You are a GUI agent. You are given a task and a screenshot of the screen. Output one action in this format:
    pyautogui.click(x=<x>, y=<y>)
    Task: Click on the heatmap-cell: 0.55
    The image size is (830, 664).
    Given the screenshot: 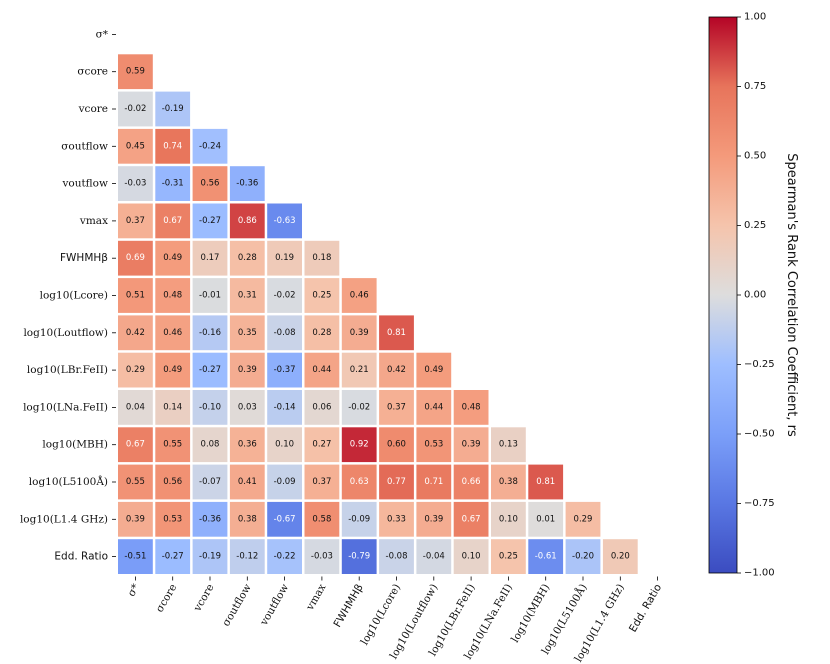 What is the action you would take?
    pyautogui.click(x=135, y=482)
    